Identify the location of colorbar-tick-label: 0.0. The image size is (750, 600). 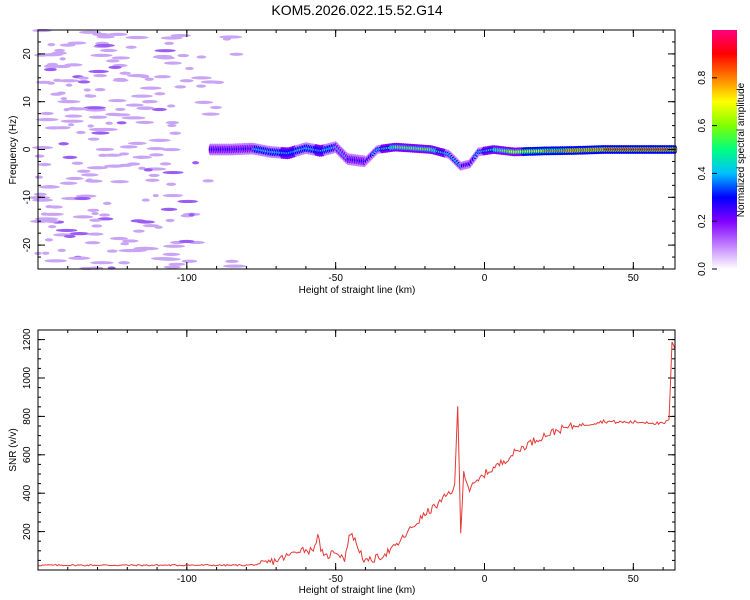
(702, 269).